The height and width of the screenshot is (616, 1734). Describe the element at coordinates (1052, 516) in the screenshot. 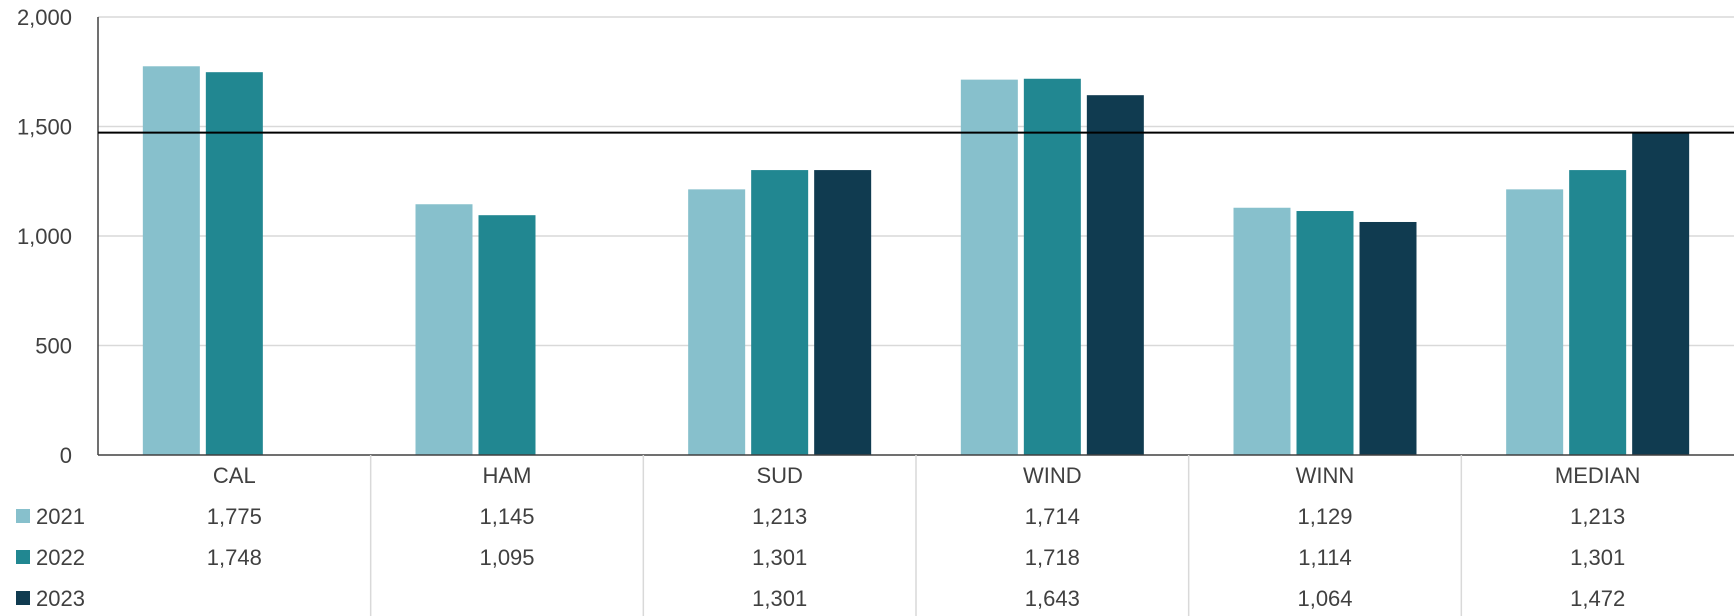

I see `data-table-cell: 1,714` at that location.